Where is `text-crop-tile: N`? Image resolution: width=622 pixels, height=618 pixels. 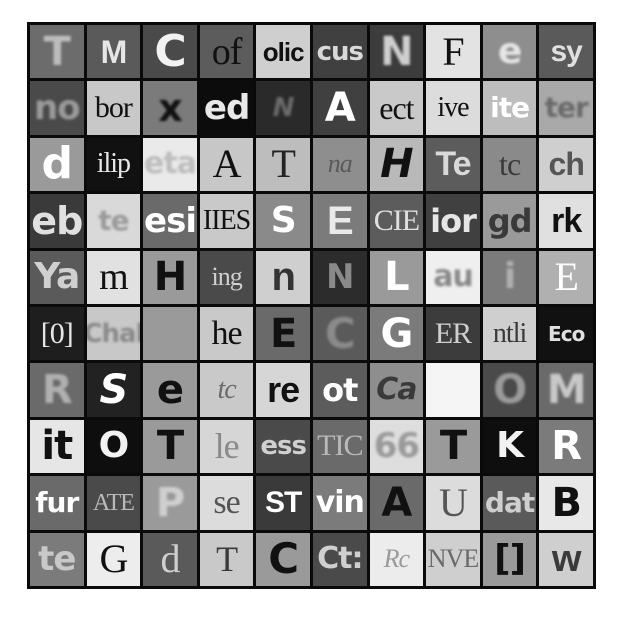
text-crop-tile: N is located at coordinates (396, 52).